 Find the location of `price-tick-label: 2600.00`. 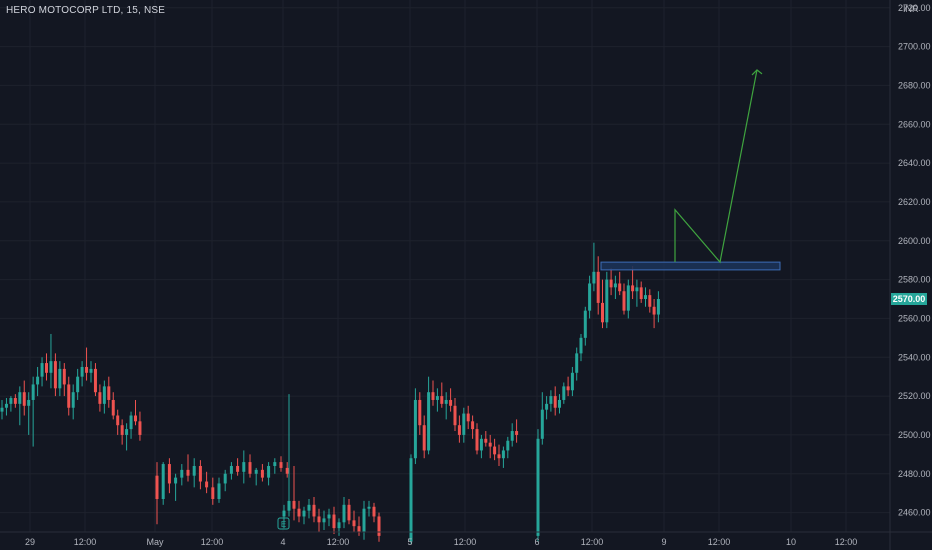

price-tick-label: 2600.00 is located at coordinates (914, 241).